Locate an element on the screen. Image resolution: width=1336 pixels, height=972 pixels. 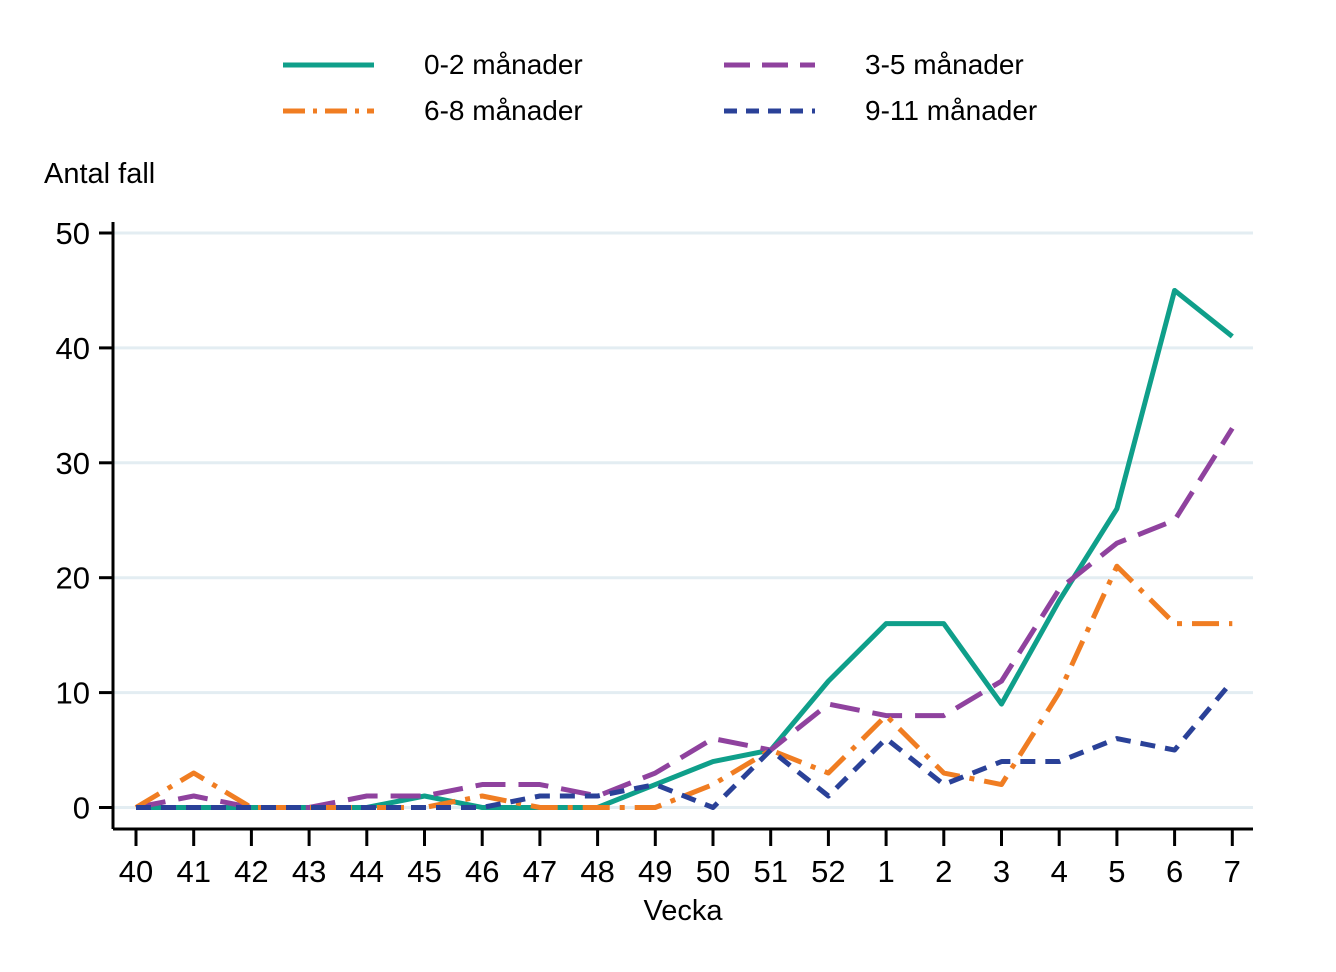
x-tick-label: 40 is located at coordinates (136, 871).